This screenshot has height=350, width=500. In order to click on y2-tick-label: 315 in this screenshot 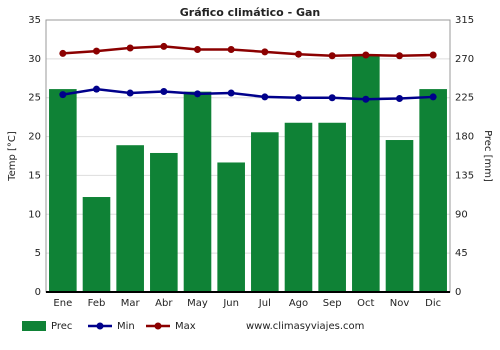, I will do `click(464, 20)`.